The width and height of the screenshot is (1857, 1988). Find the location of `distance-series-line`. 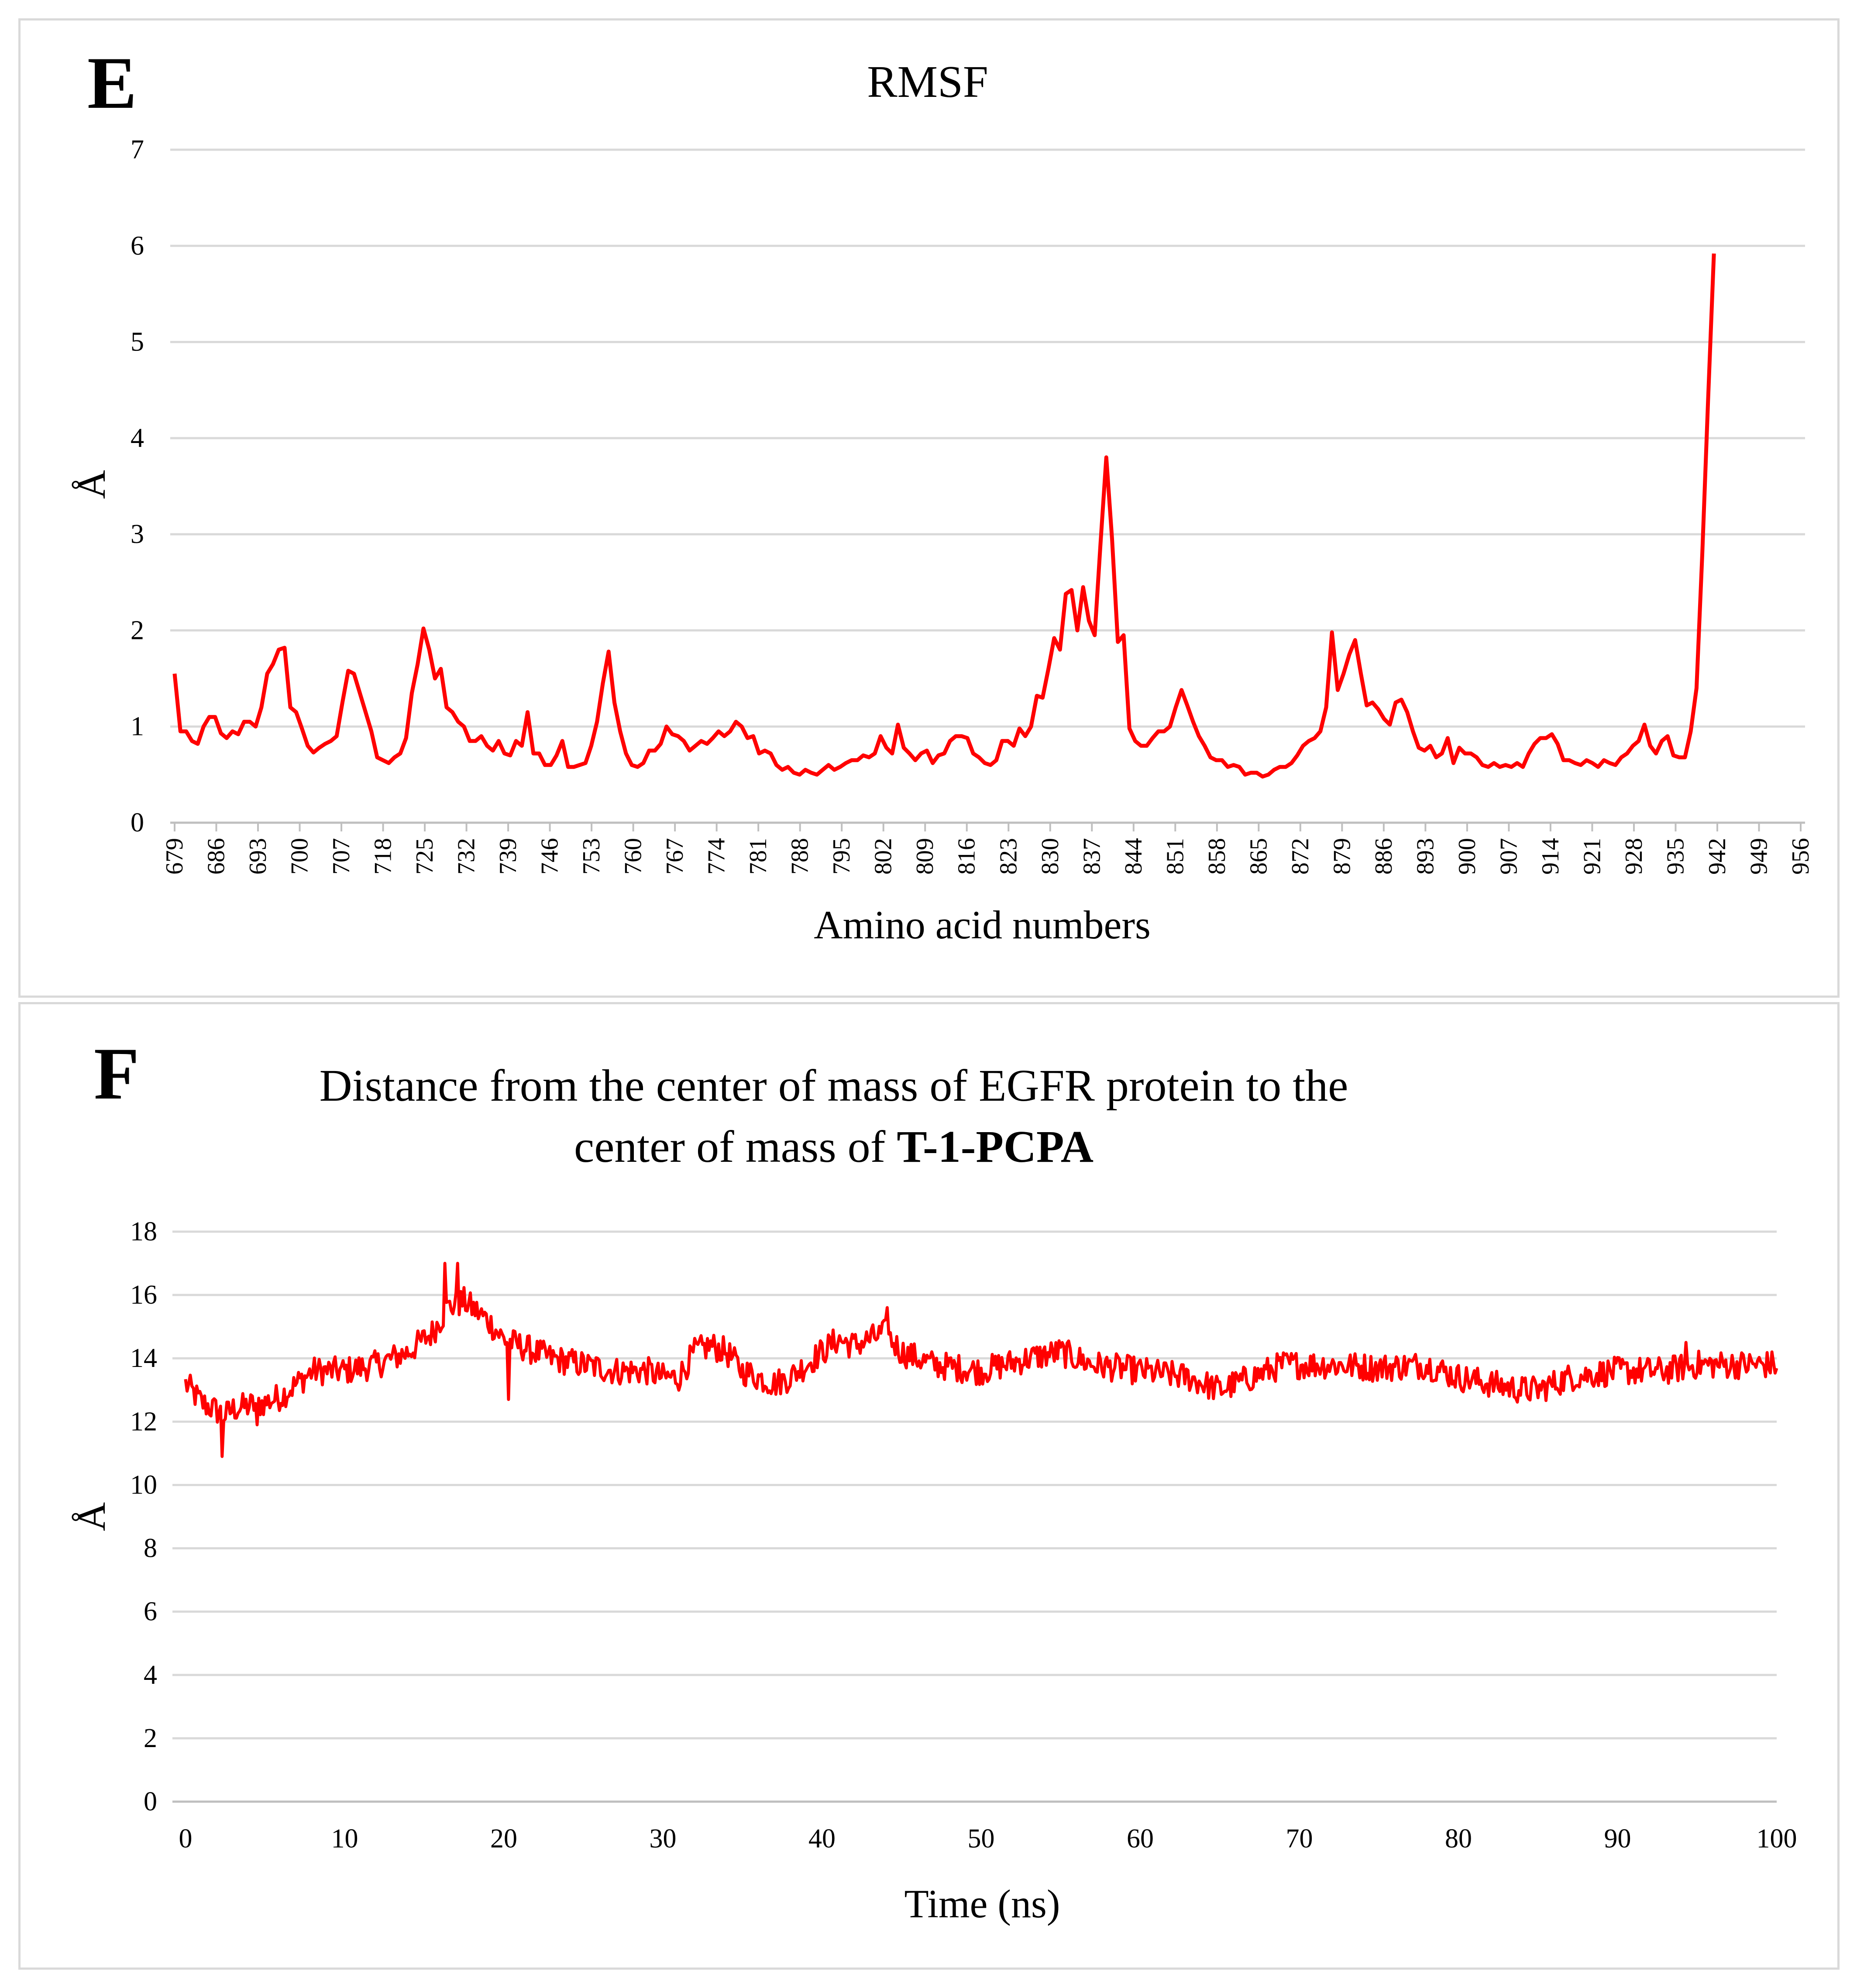

distance-series-line is located at coordinates (981, 1360).